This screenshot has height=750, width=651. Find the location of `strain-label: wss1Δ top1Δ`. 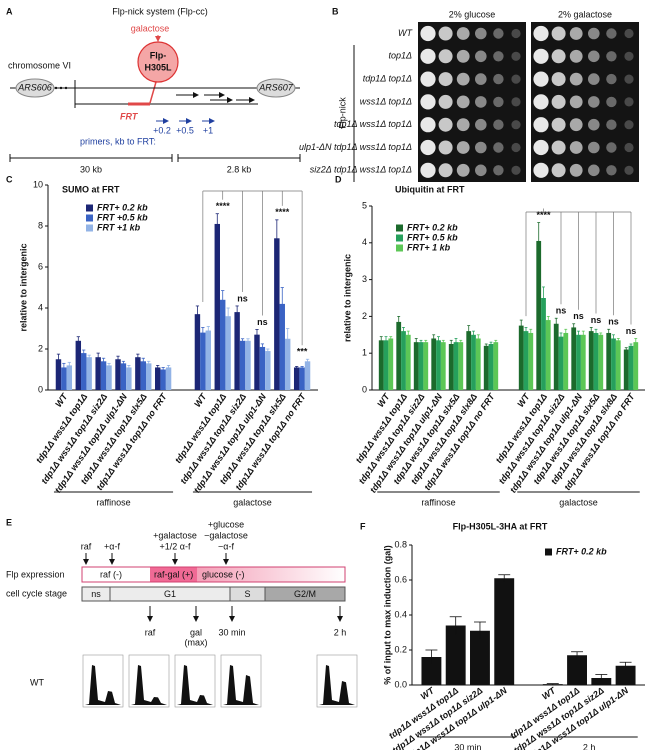

strain-label: wss1Δ top1Δ is located at coordinates (386, 101).